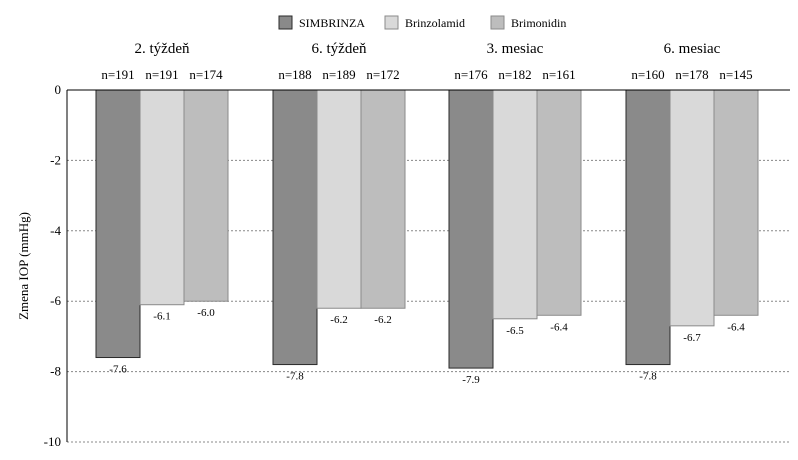 The image size is (798, 460). What do you see at coordinates (471, 74) in the screenshot?
I see `sample-size-label: n=176` at bounding box center [471, 74].